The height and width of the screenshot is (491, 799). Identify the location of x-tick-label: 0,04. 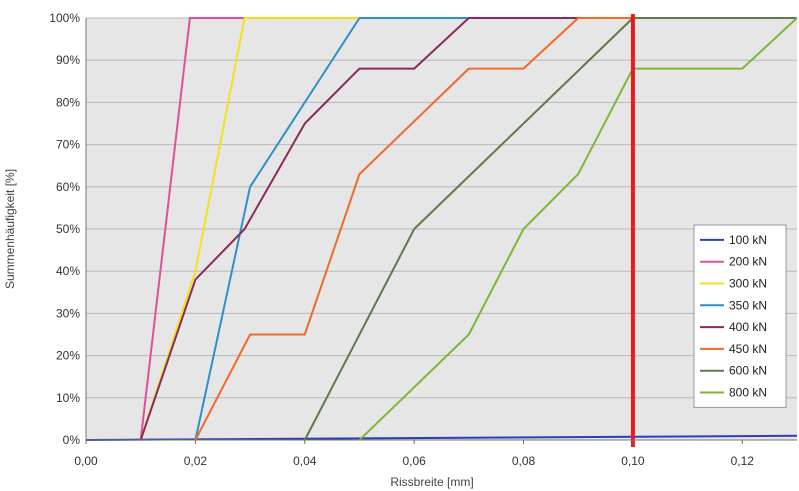
(305, 461).